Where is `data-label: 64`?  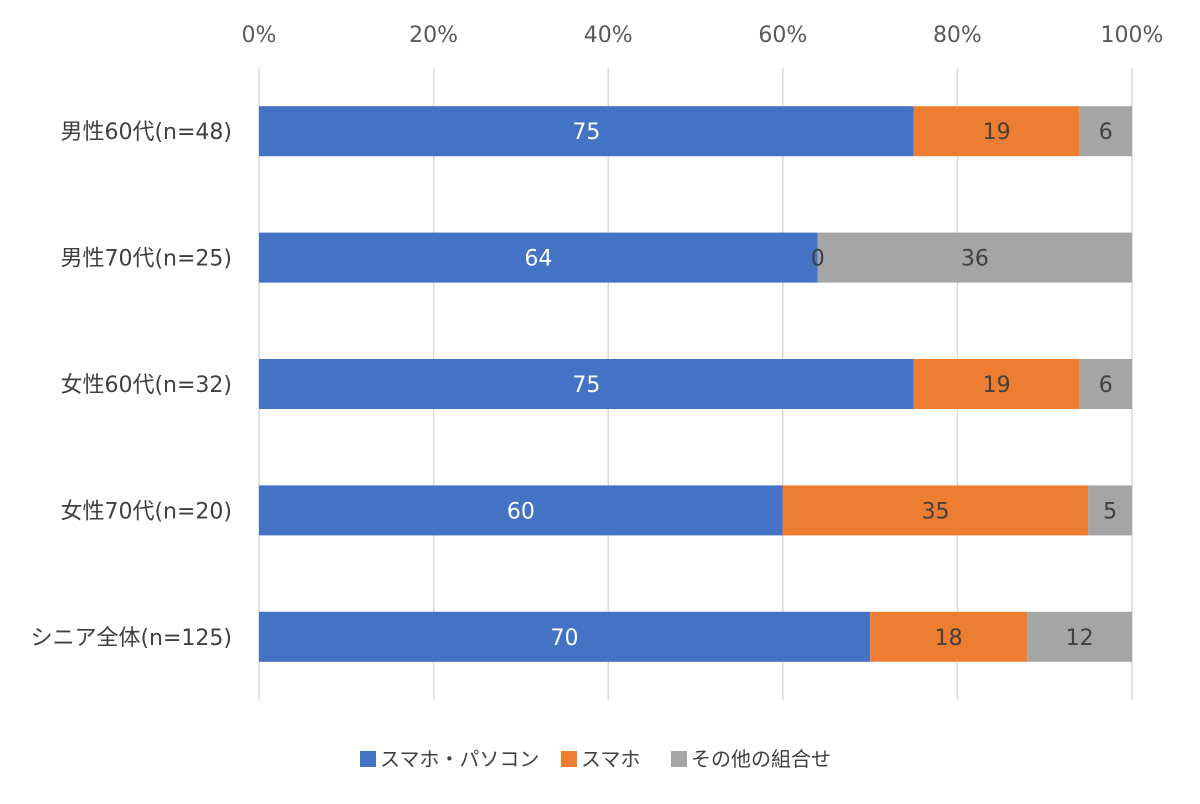
data-label: 64 is located at coordinates (538, 259).